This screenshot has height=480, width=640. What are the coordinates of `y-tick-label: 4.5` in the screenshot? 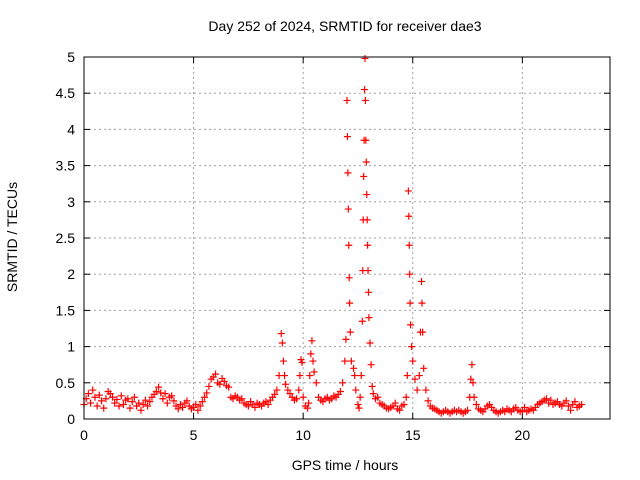 It's located at (66, 93).